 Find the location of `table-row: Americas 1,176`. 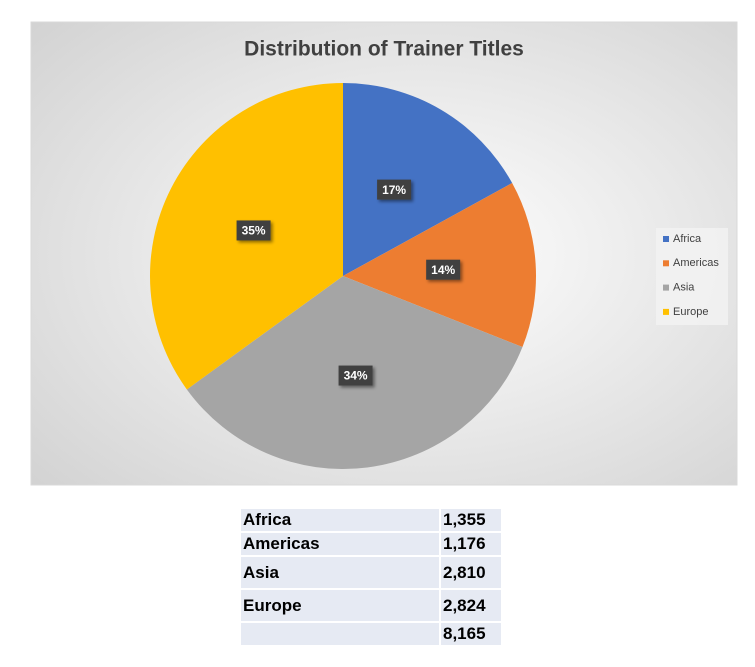

table-row: Americas 1,176 is located at coordinates (371, 544).